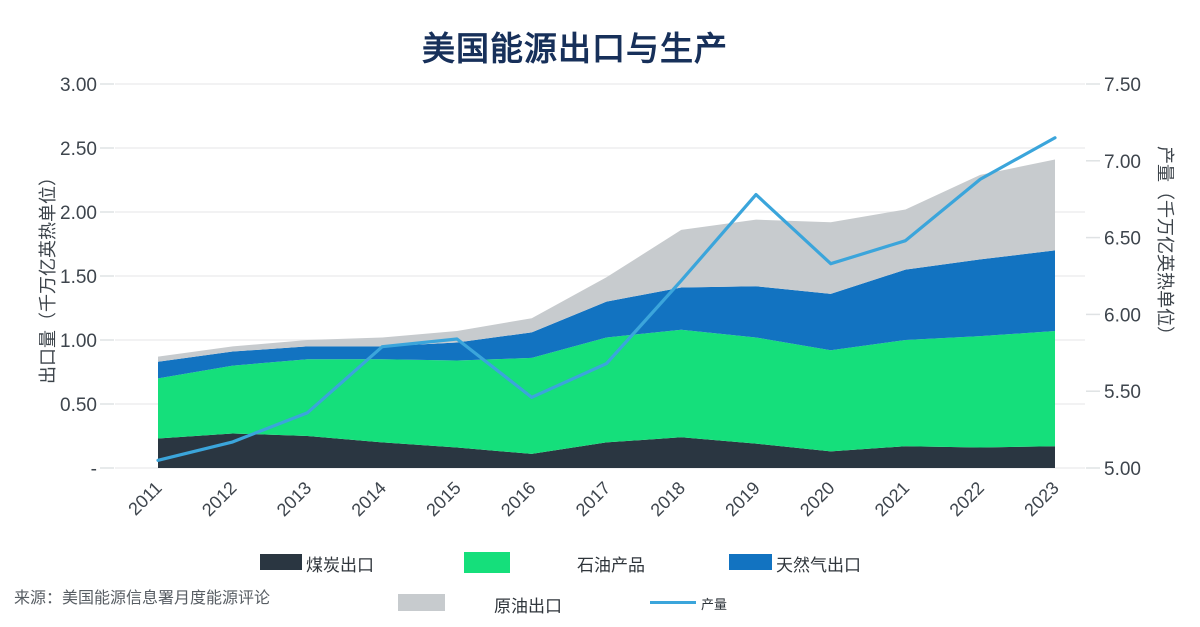 This screenshot has width=1200, height=627. What do you see at coordinates (487, 562) in the screenshot?
I see `legend-swatch-petroleum-products` at bounding box center [487, 562].